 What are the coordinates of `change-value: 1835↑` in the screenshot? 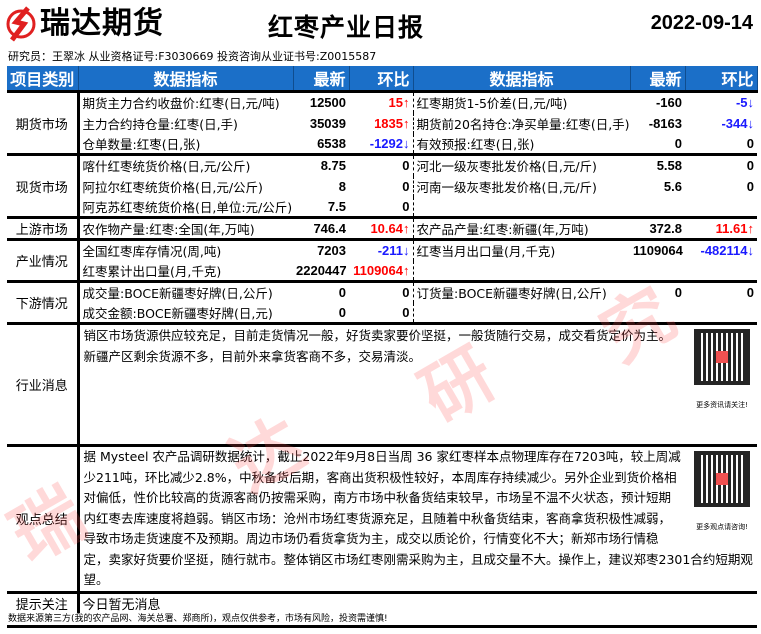 It's located at (381, 123).